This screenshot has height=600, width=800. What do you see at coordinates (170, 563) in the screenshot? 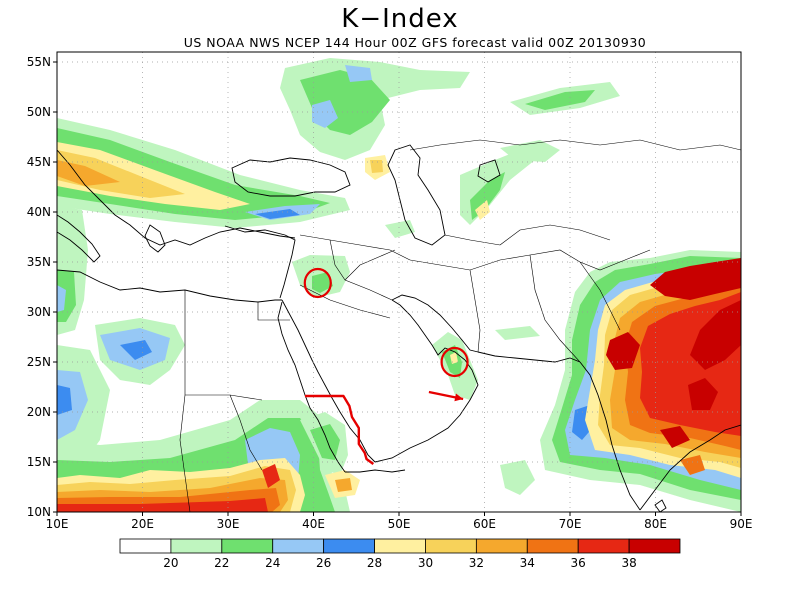
I see `color-bar-label: 20` at bounding box center [170, 563].